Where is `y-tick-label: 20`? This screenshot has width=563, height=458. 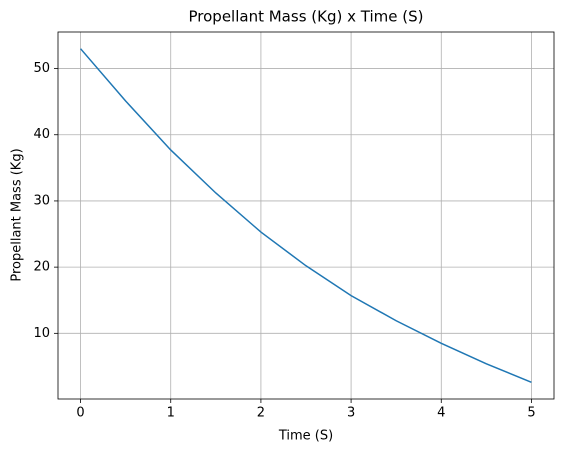 y-tick-label: 20 is located at coordinates (41, 267).